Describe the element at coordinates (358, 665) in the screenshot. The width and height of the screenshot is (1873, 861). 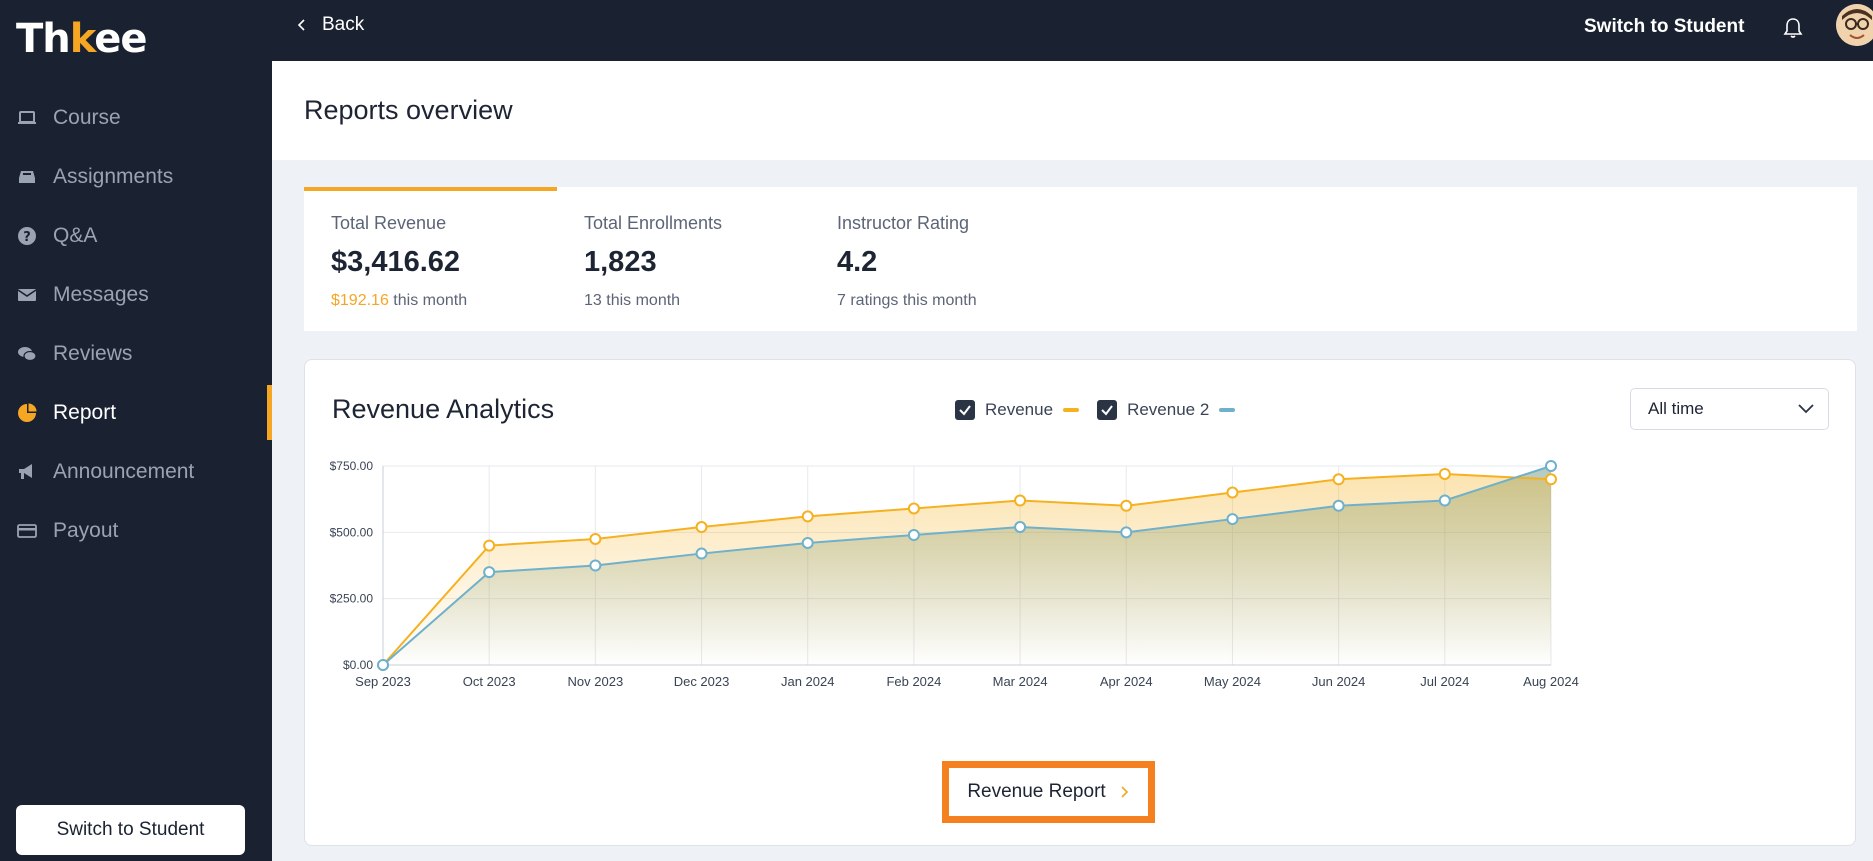
I see `y-tick-label: $0.00` at that location.